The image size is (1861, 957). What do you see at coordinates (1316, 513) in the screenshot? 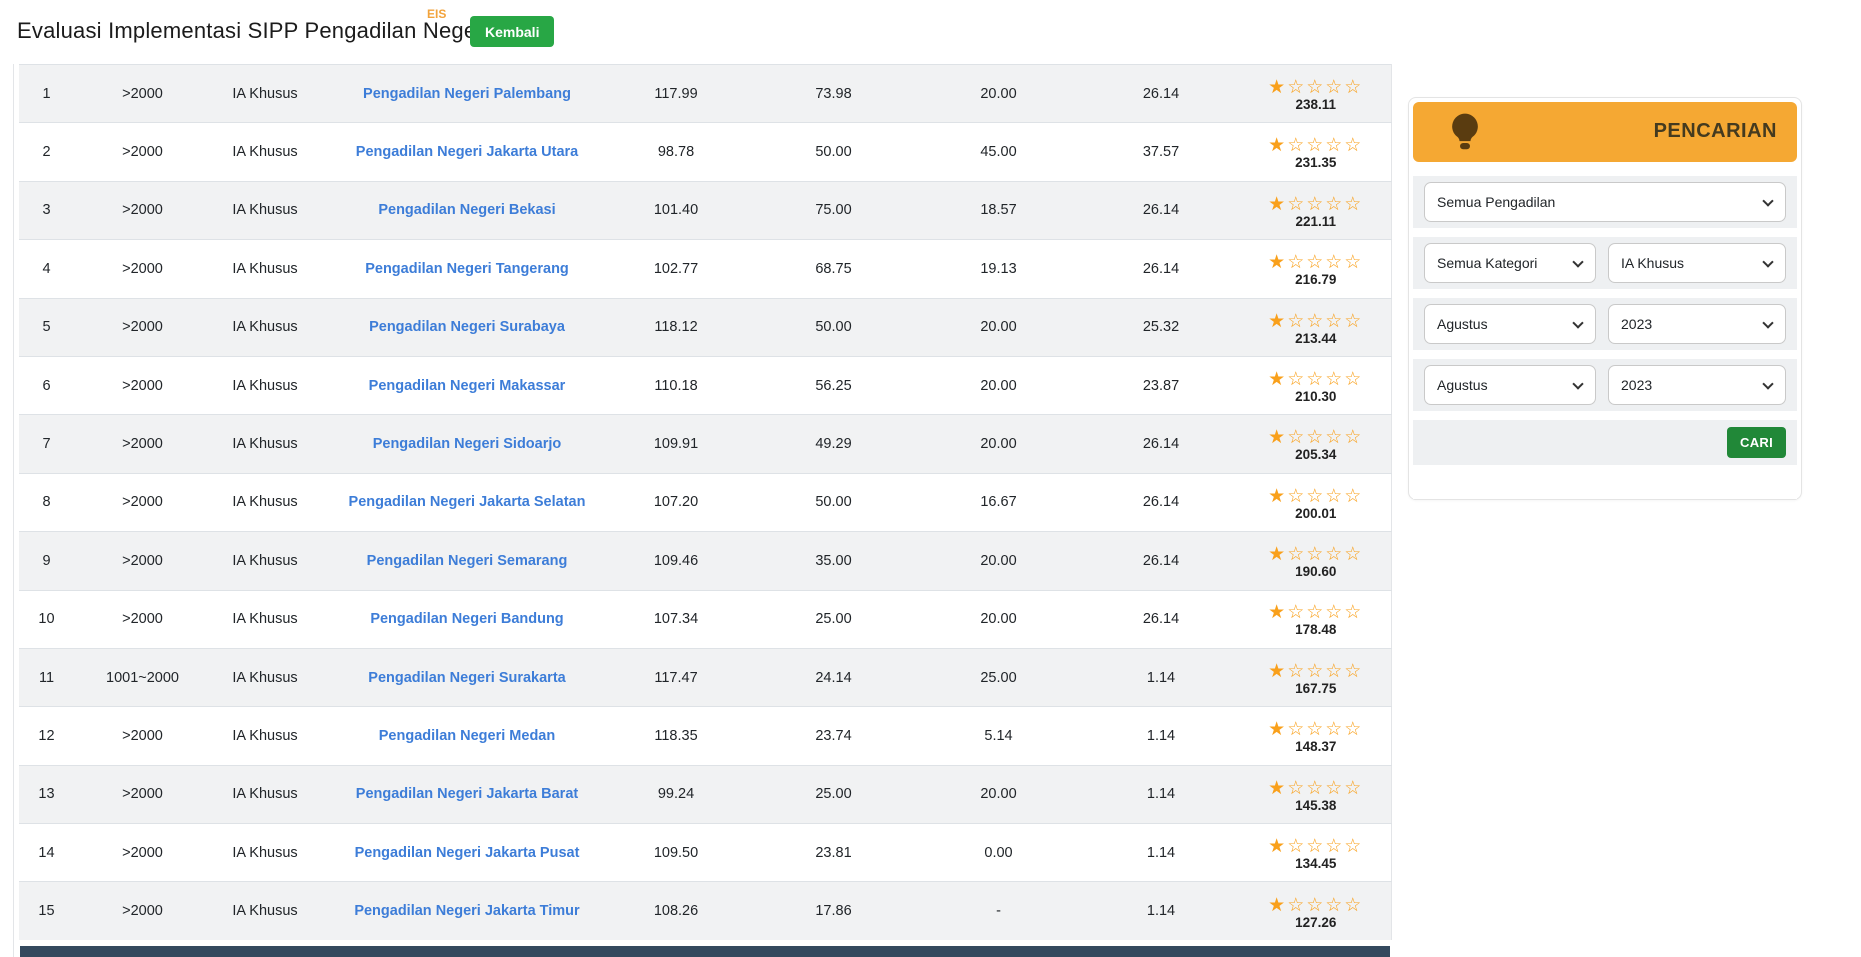
I see `total-score: 200.01` at bounding box center [1316, 513].